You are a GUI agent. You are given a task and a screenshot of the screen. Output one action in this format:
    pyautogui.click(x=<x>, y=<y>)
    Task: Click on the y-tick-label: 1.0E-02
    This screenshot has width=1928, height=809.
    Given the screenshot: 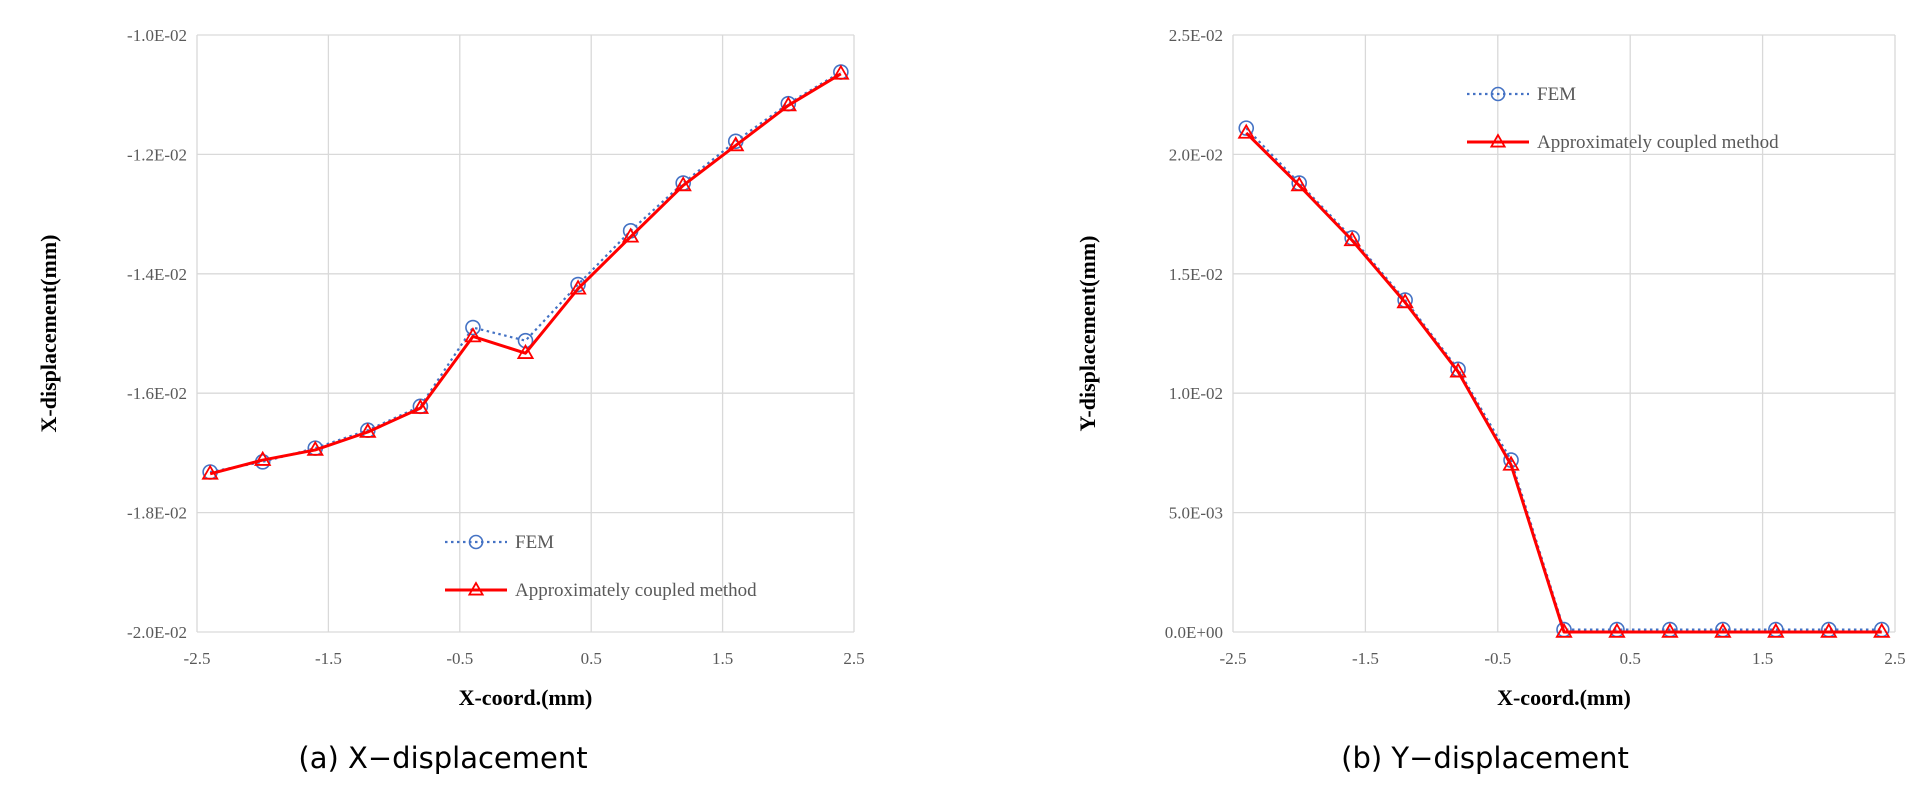 What is the action you would take?
    pyautogui.click(x=1196, y=393)
    